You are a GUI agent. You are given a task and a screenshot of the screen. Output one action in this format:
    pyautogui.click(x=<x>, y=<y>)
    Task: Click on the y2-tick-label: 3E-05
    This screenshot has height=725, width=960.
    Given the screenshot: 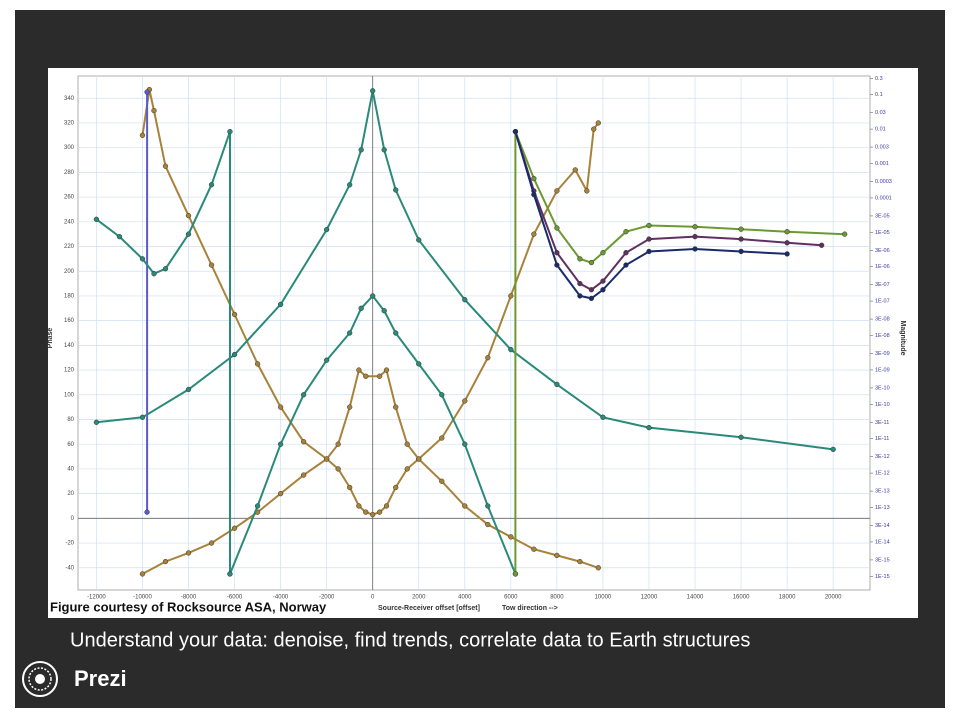 What is the action you would take?
    pyautogui.click(x=882, y=216)
    